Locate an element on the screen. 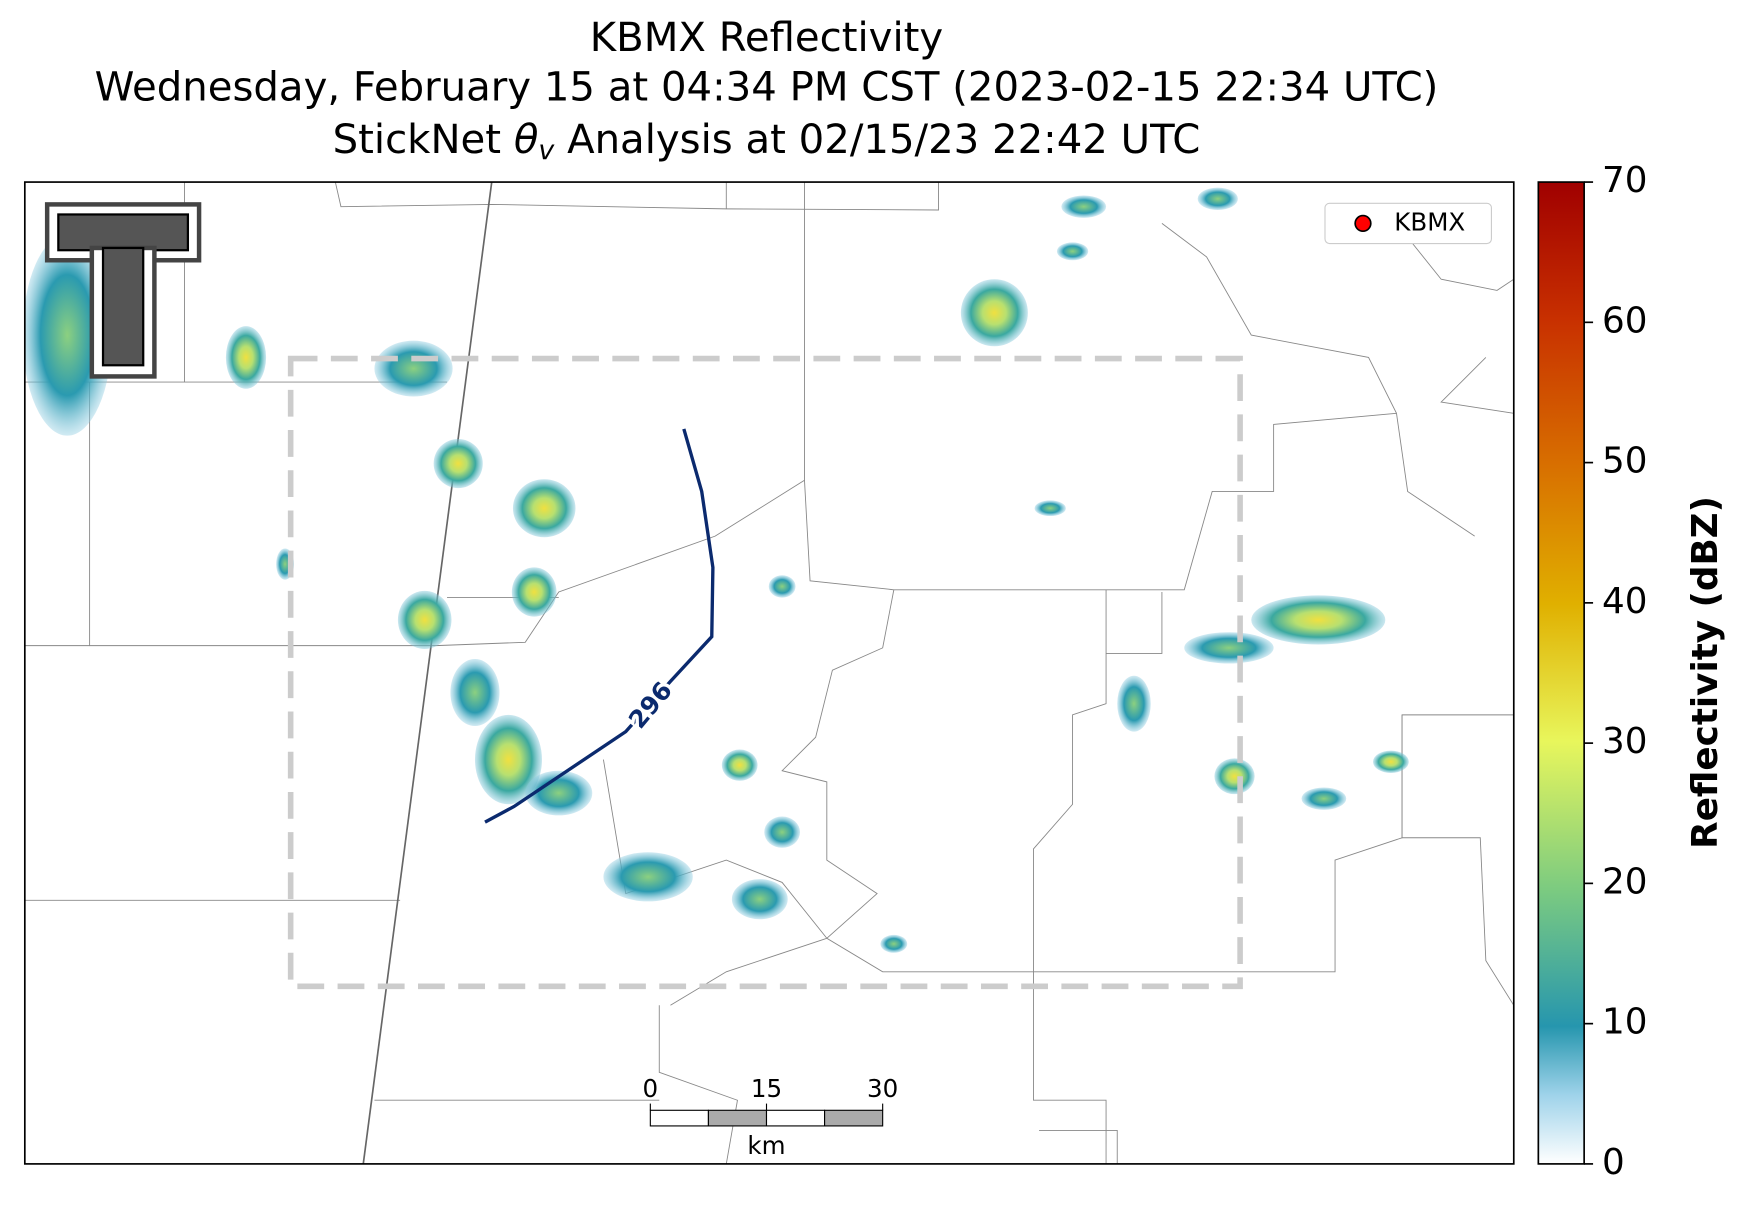  tick-label: 10 is located at coordinates (1624, 1022).